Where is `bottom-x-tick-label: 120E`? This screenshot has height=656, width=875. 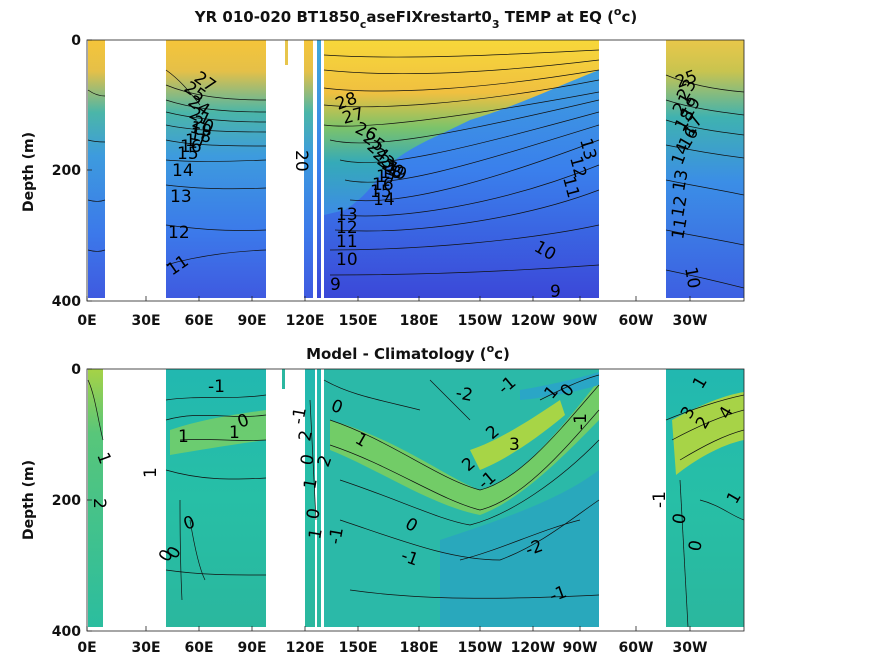
bottom-x-tick-label: 120E is located at coordinates (305, 648).